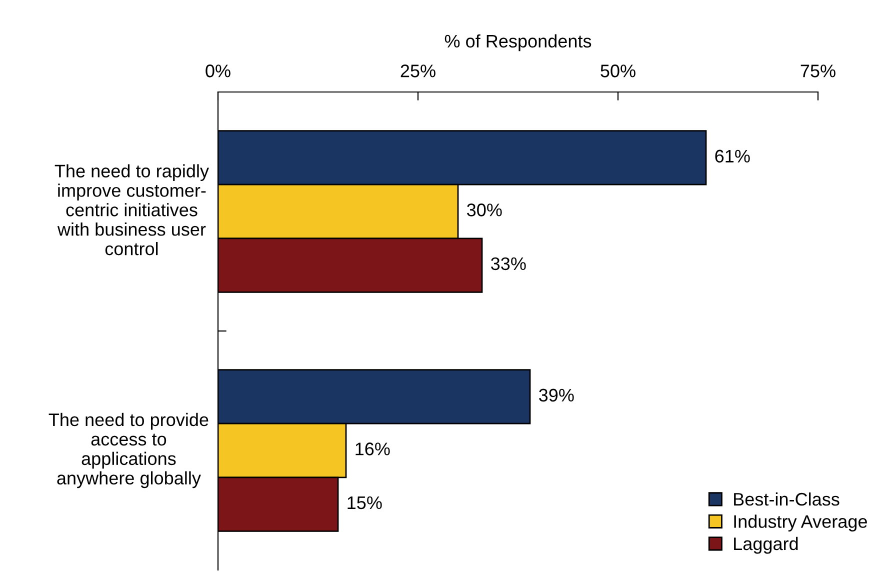 The image size is (877, 573). I want to click on y-tick-label: The need to rapidly improve customer- centric initiatives with business user control, so click(131, 210).